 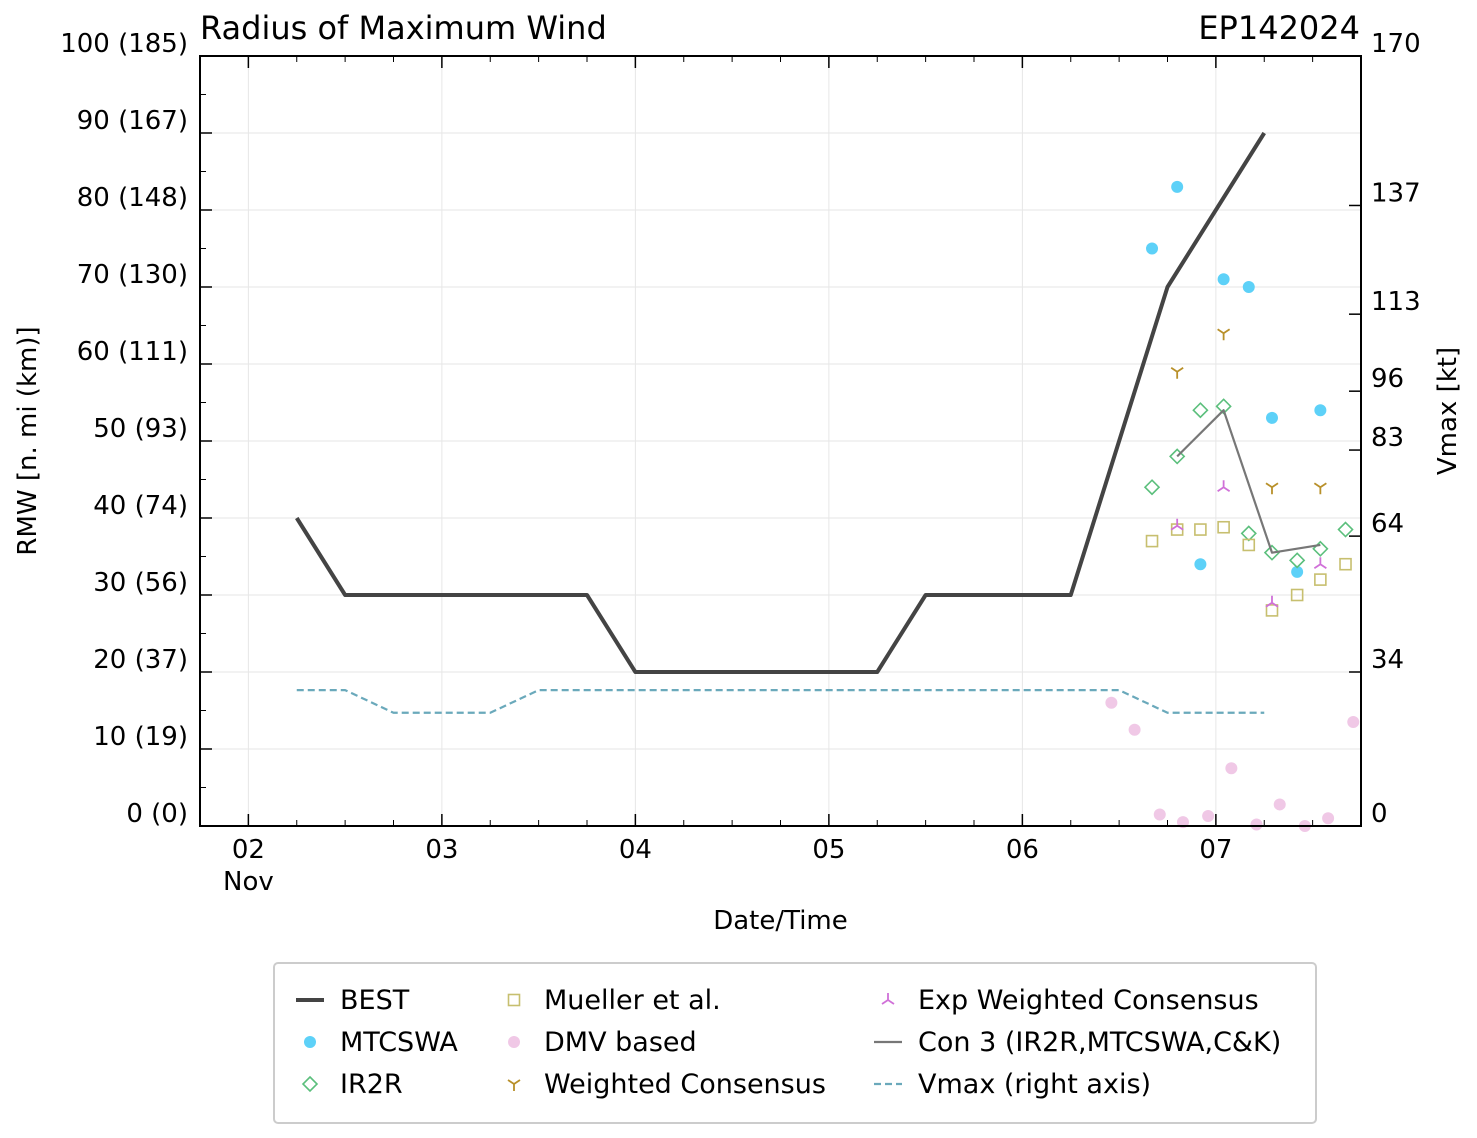 I want to click on legend-label-weighted-consensus: Weighted Consensus, so click(x=685, y=1084).